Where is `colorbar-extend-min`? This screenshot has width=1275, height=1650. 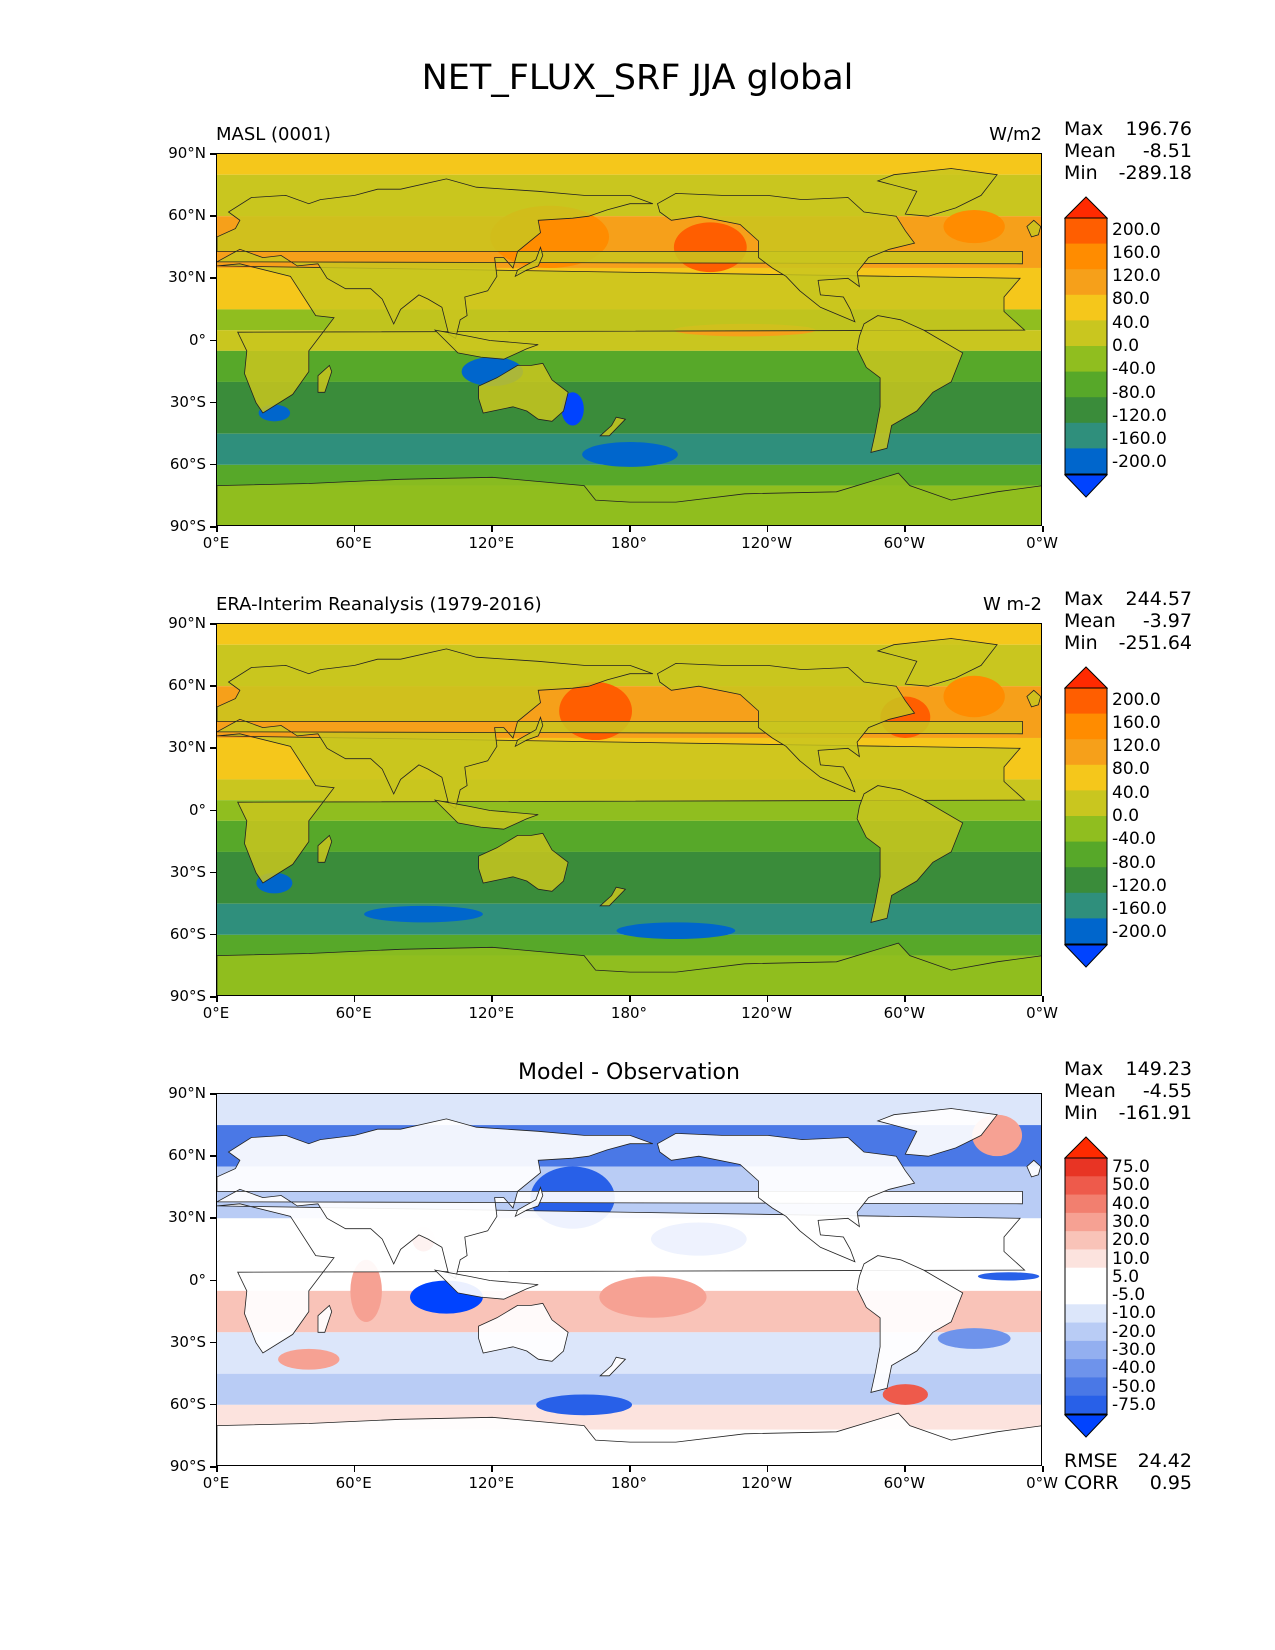
colorbar-extend-min is located at coordinates (1086, 956).